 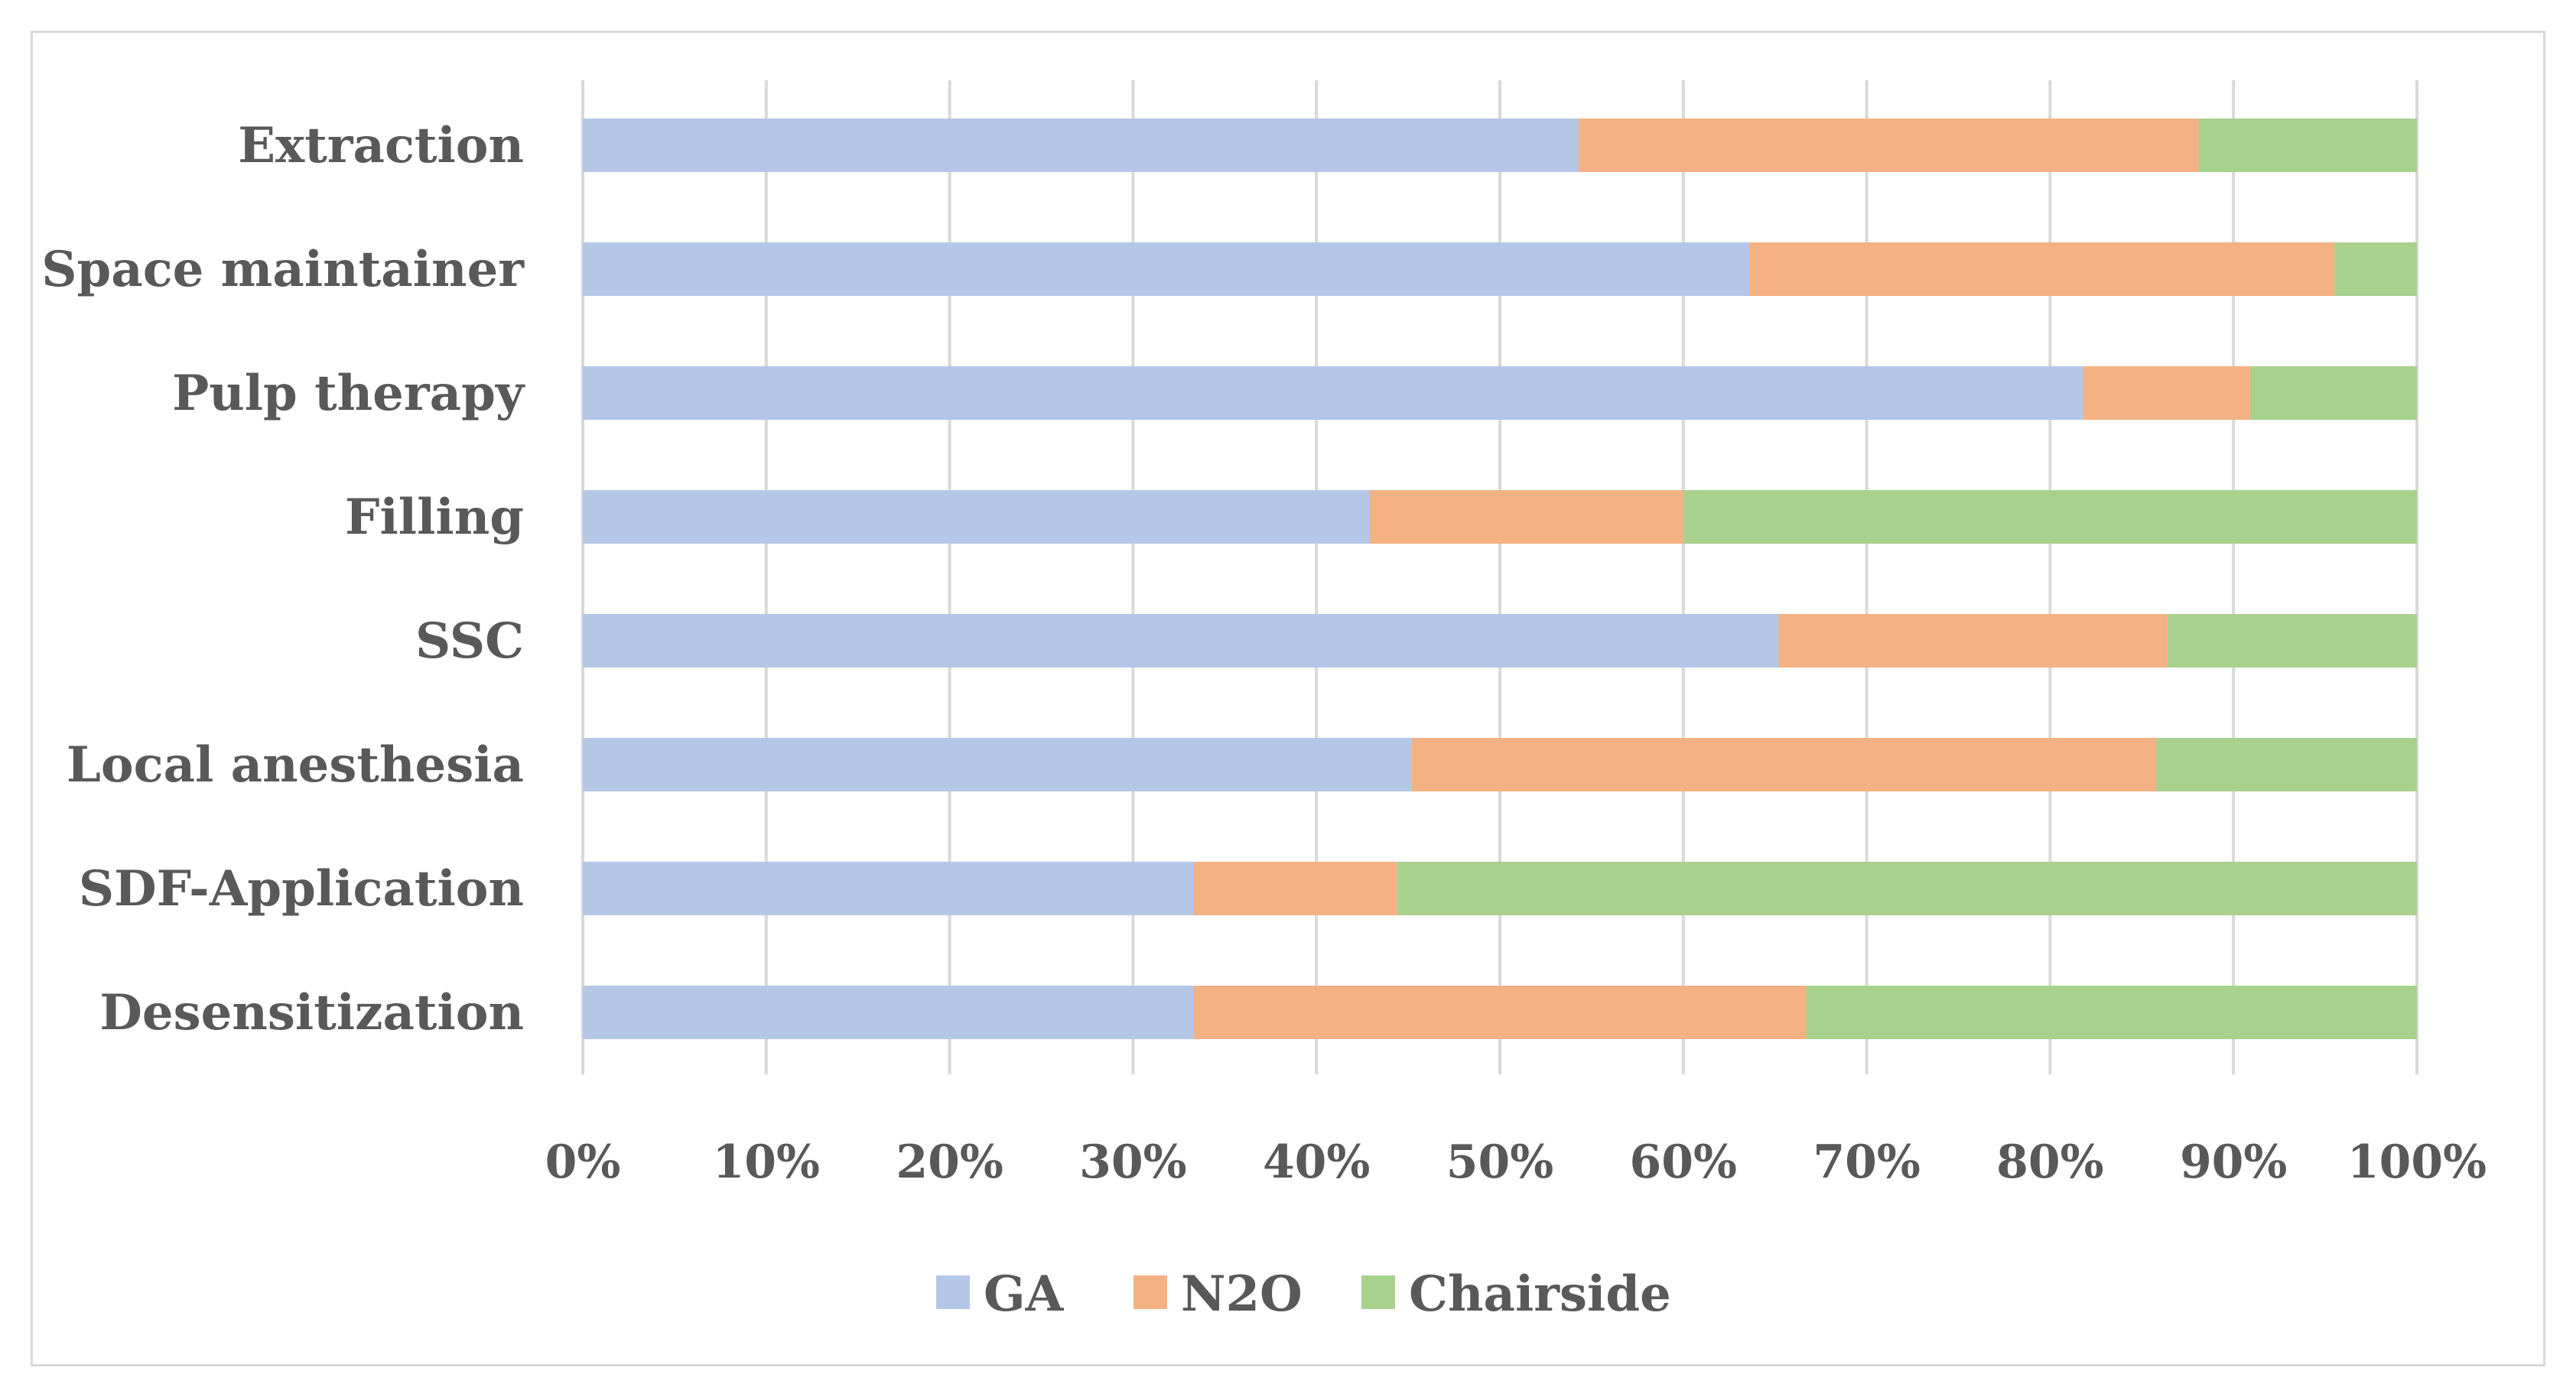 What do you see at coordinates (2234, 1162) in the screenshot?
I see `x-tick-label: 90%` at bounding box center [2234, 1162].